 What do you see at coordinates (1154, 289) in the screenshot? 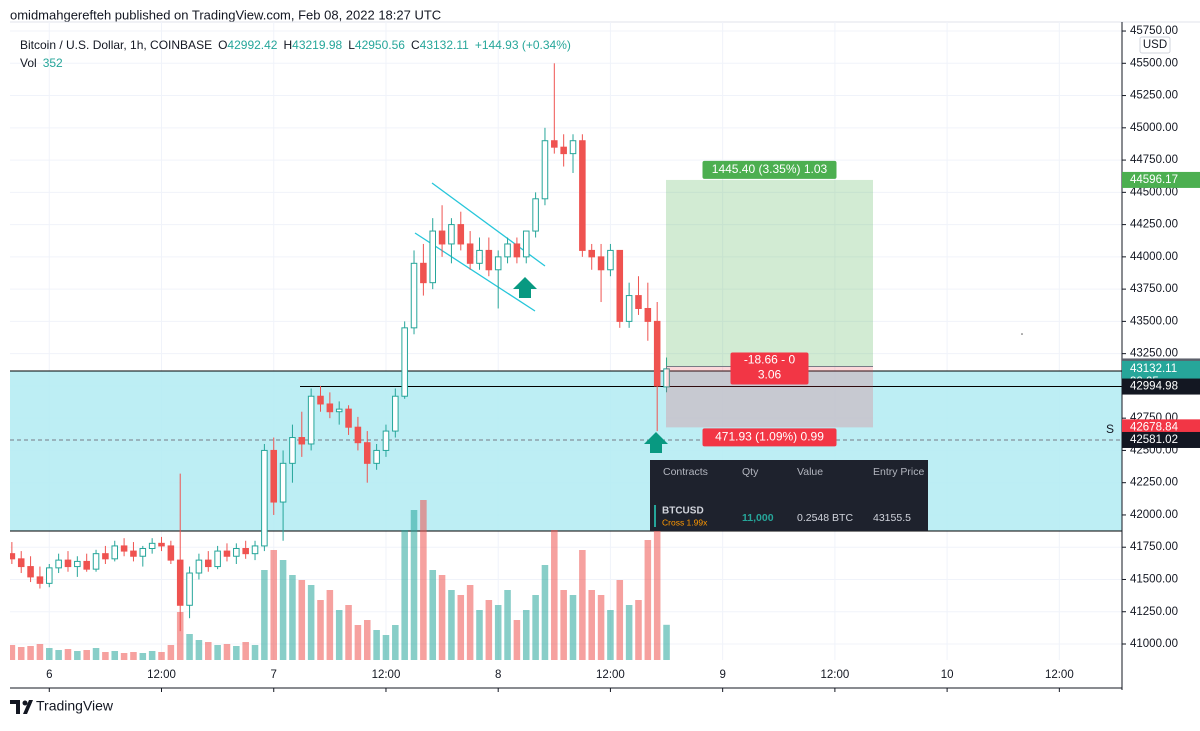
I see `y-tick-label: 43750.00` at bounding box center [1154, 289].